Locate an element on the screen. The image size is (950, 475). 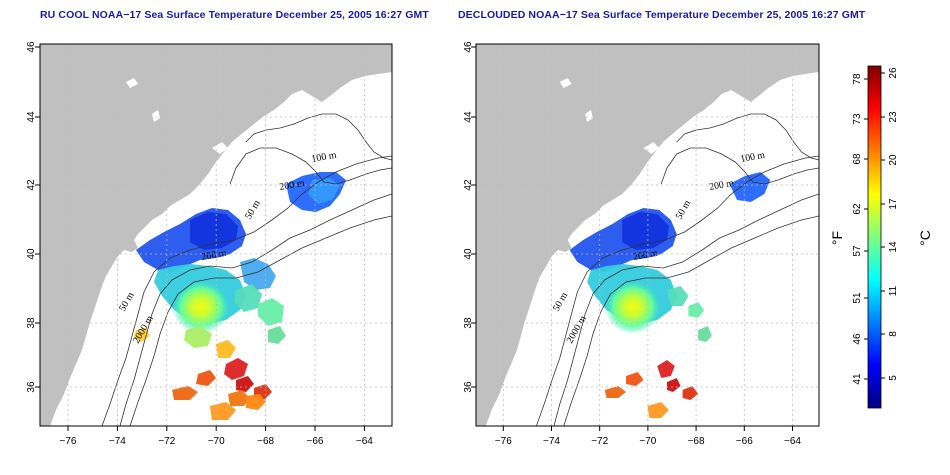
tick-label-fahrenheit: 68 is located at coordinates (857, 159).